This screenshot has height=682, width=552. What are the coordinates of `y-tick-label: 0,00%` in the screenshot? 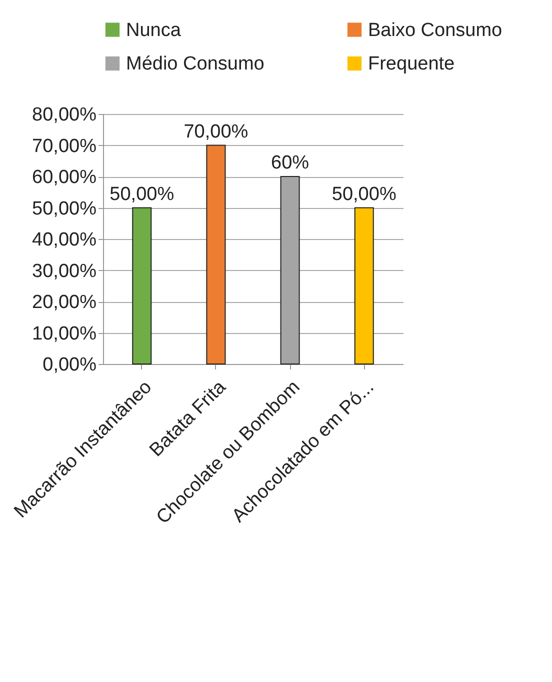 It's located at (69, 365).